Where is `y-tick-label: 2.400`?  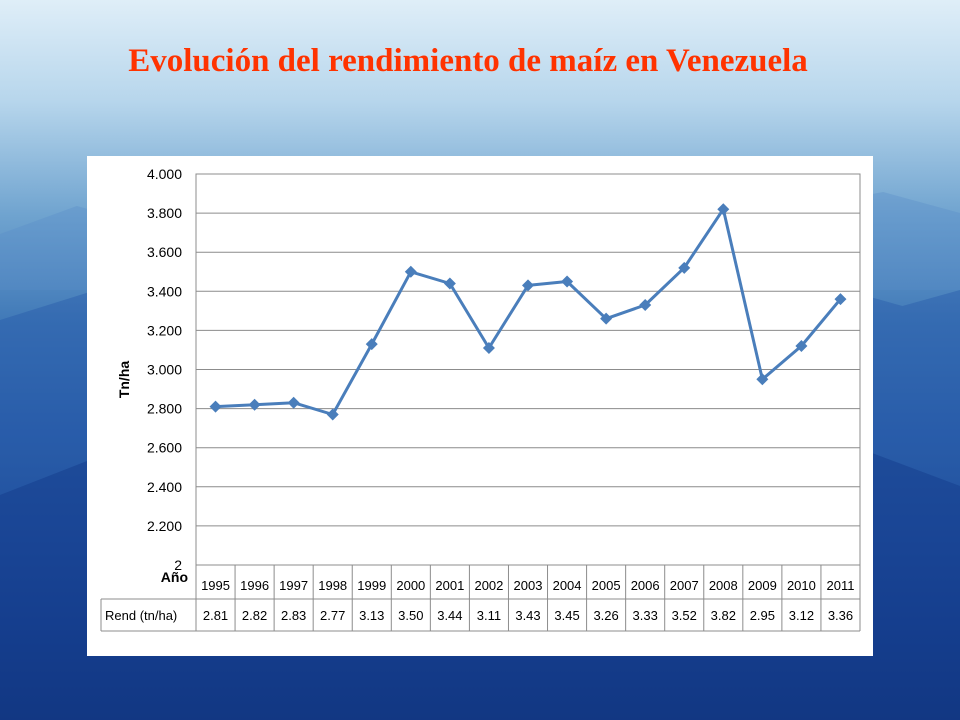
y-tick-label: 2.400 is located at coordinates (164, 487).